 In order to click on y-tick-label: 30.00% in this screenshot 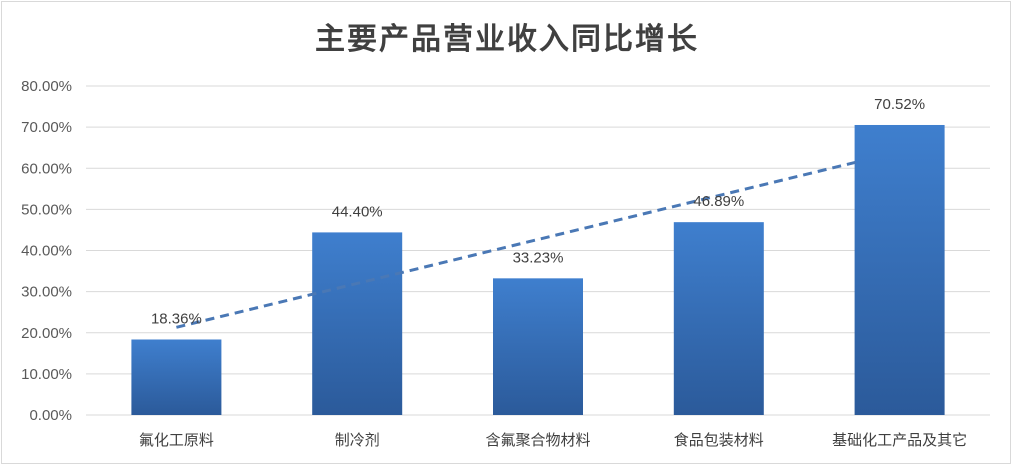, I will do `click(46, 292)`.